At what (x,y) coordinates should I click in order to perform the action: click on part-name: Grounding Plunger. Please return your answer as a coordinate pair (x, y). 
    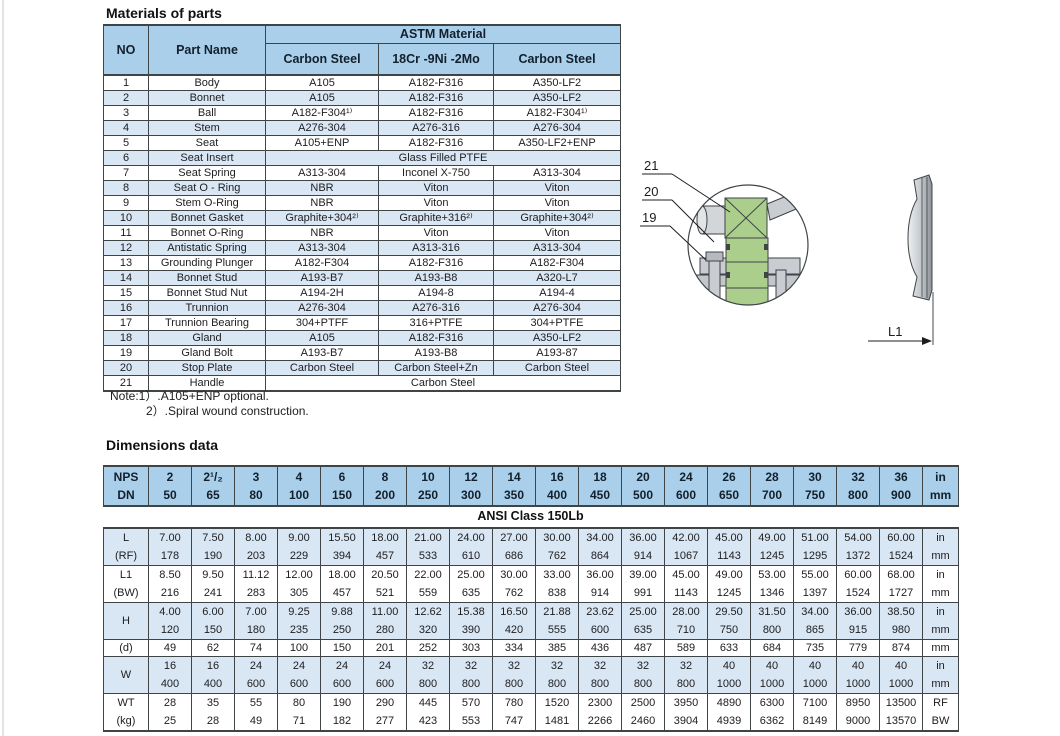
    Looking at the image, I should click on (207, 263).